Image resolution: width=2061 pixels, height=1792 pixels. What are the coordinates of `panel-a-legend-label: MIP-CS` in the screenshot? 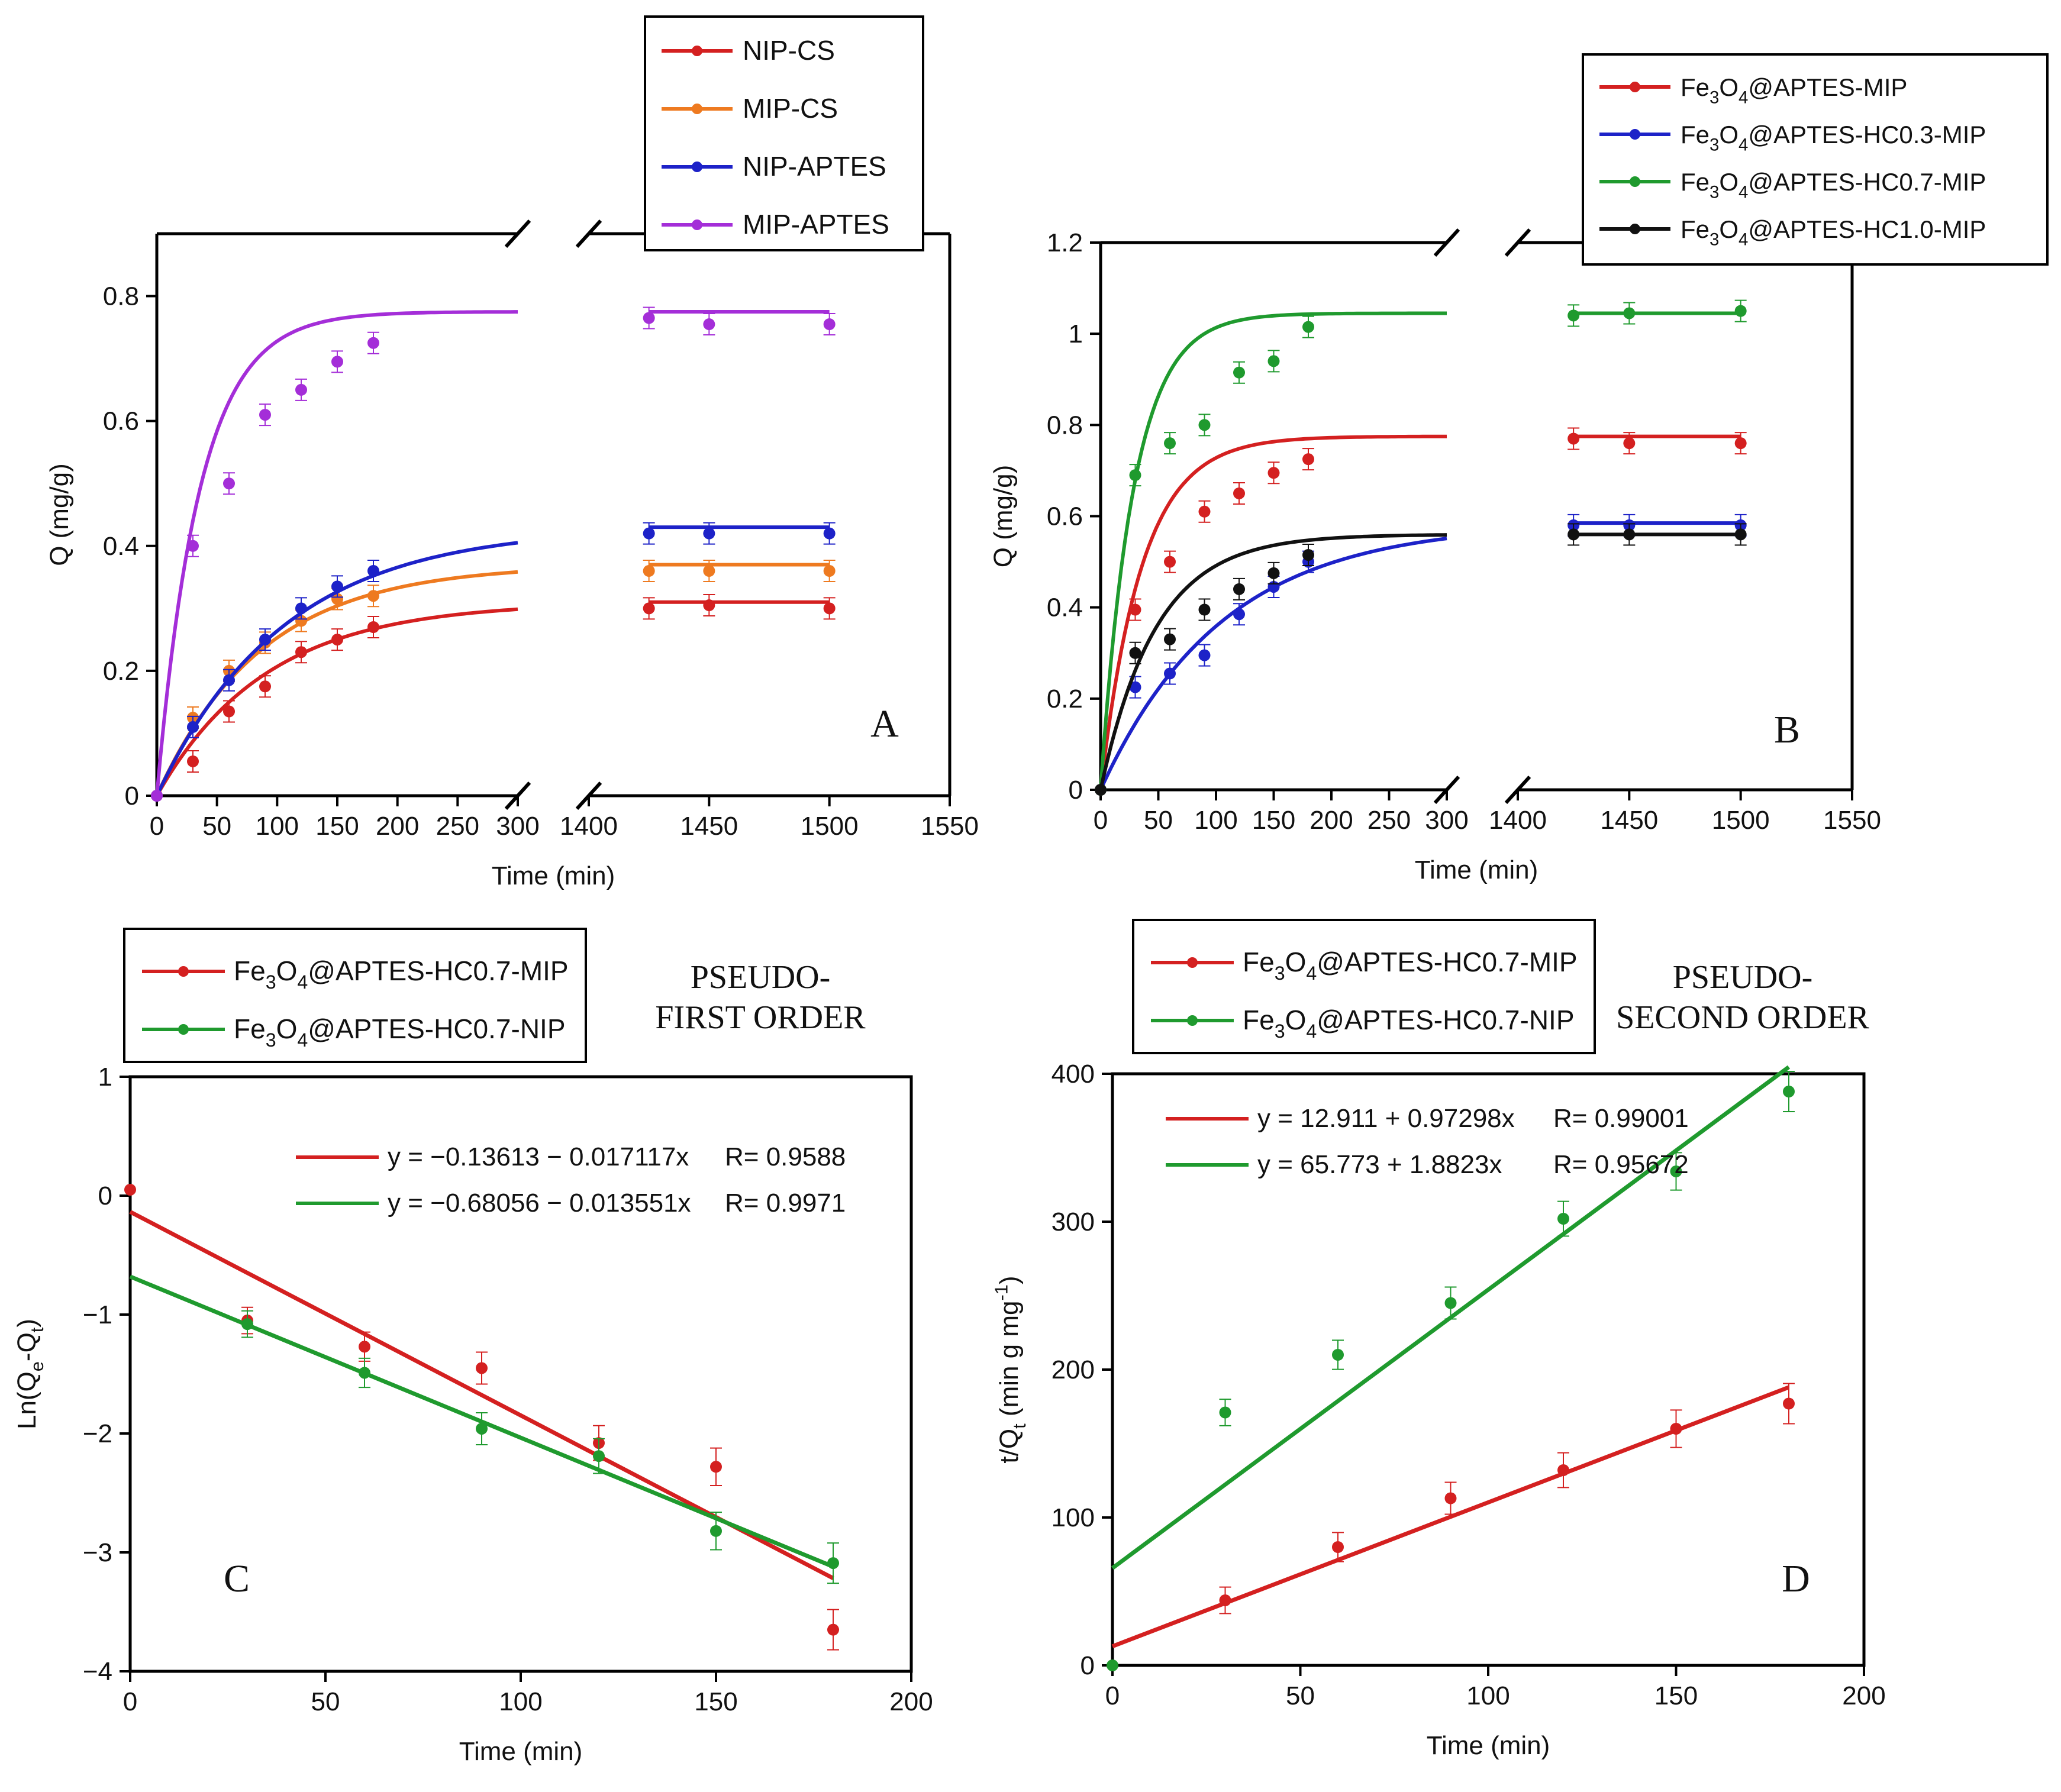 It's located at (791, 108).